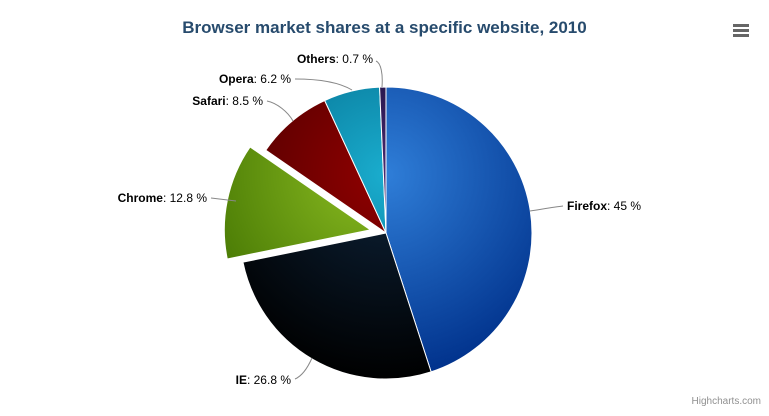 This screenshot has height=416, width=769. Describe the element at coordinates (297, 203) in the screenshot. I see `pie-slice-chrome` at that location.